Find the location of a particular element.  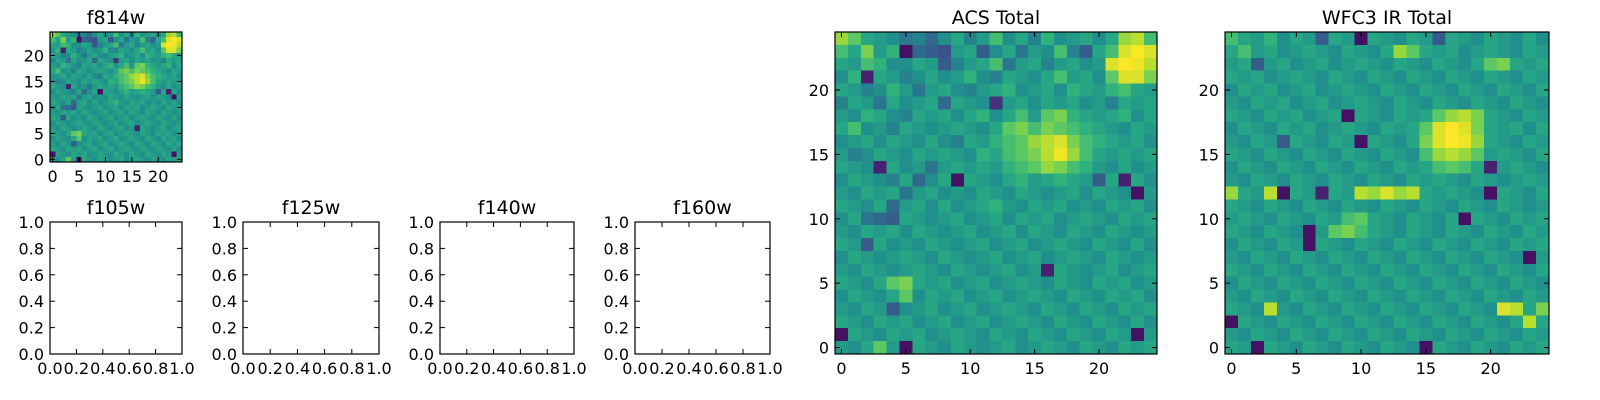

x-tick-label: 0.4 is located at coordinates (493, 368).